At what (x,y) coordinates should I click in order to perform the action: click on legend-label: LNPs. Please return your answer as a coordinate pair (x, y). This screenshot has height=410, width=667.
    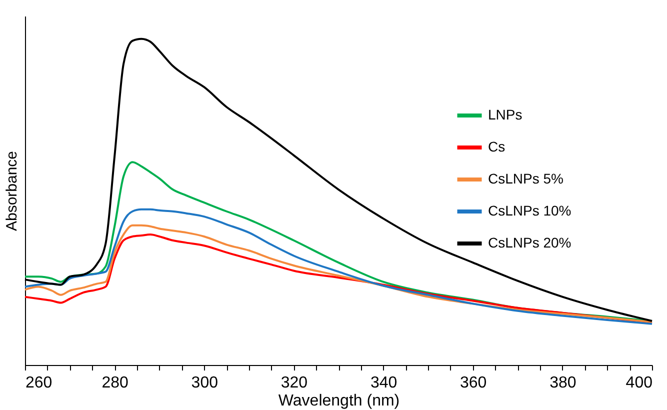
    Looking at the image, I should click on (505, 114).